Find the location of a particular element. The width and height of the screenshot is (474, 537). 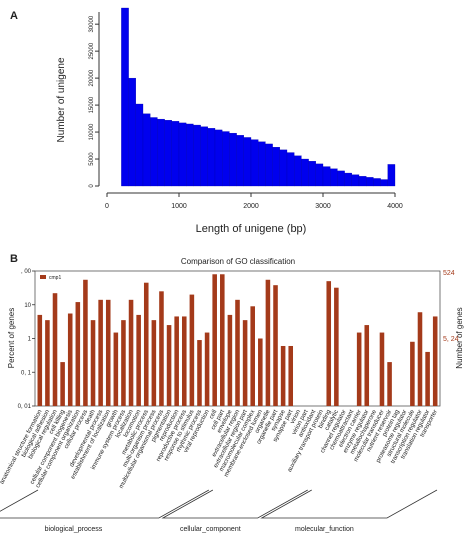

y-tick-right-top: 524 is located at coordinates (449, 273).